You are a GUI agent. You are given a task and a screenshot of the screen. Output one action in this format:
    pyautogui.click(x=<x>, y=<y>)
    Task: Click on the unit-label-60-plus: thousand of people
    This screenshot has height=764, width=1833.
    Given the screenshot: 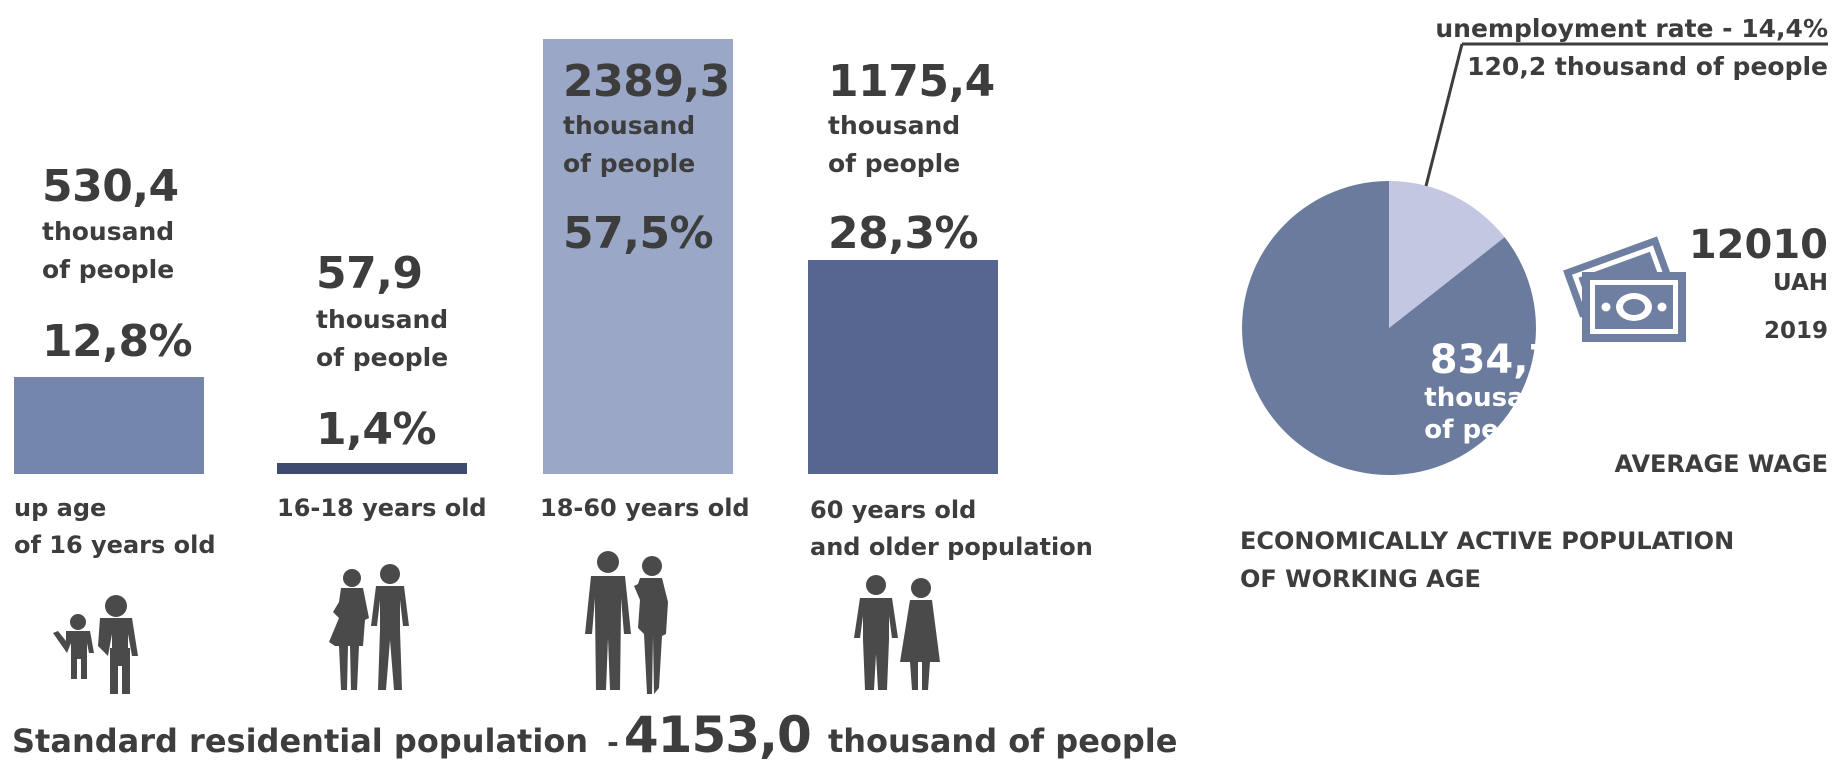 What is the action you would take?
    pyautogui.click(x=894, y=144)
    